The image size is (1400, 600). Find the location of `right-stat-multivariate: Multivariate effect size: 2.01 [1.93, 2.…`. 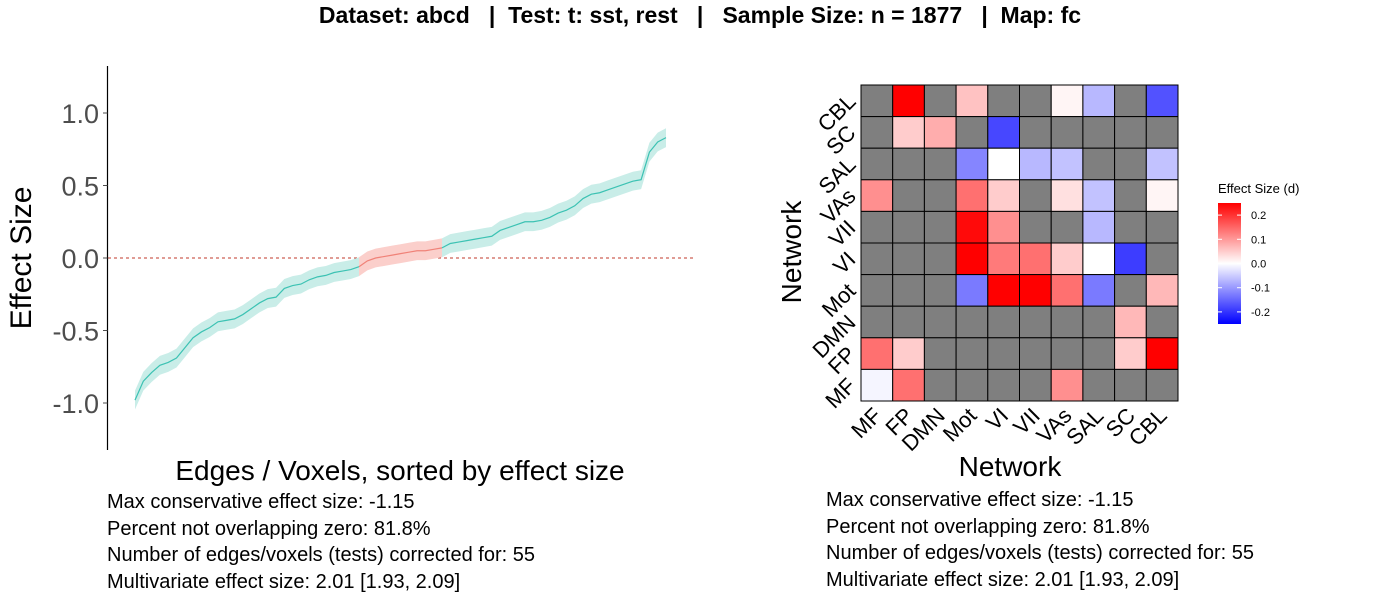

right-stat-multivariate: Multivariate effect size: 2.01 [1.93, 2.… is located at coordinates (1003, 579).